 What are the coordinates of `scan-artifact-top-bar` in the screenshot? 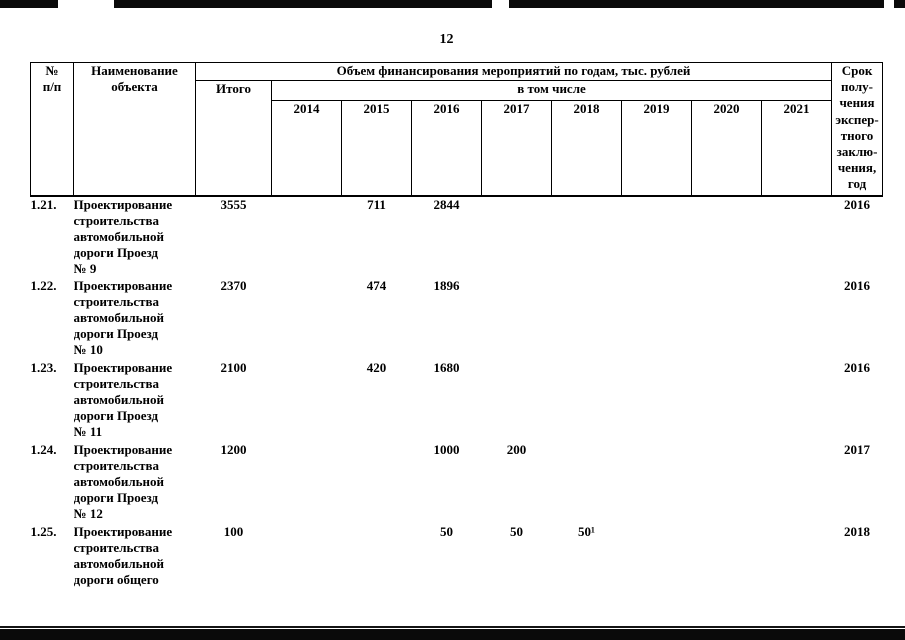 It's located at (452, 4).